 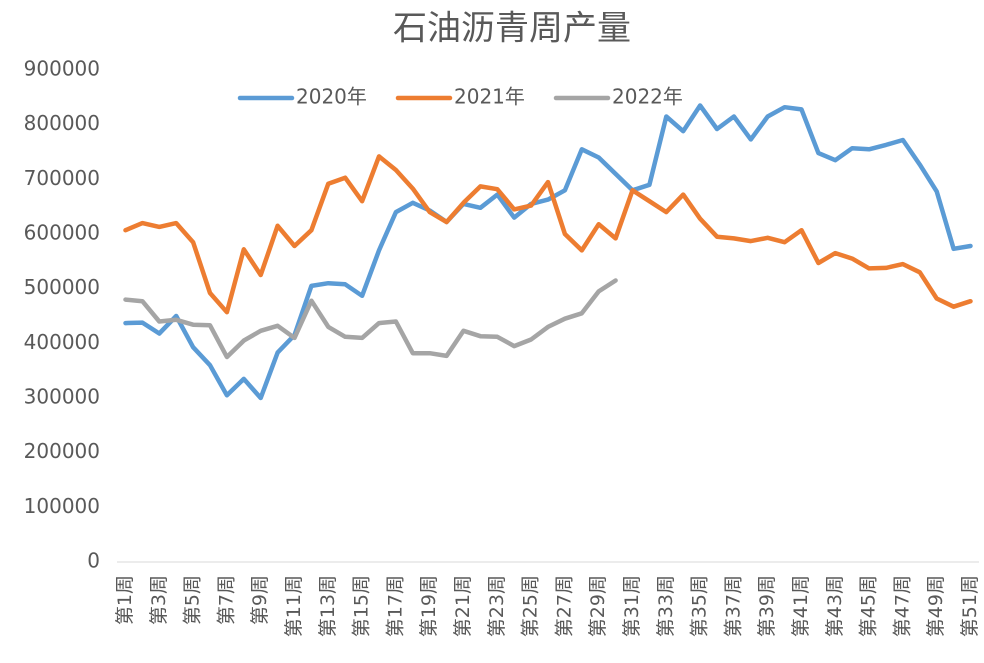 I want to click on x-tick-label: 第45周, so click(x=869, y=606).